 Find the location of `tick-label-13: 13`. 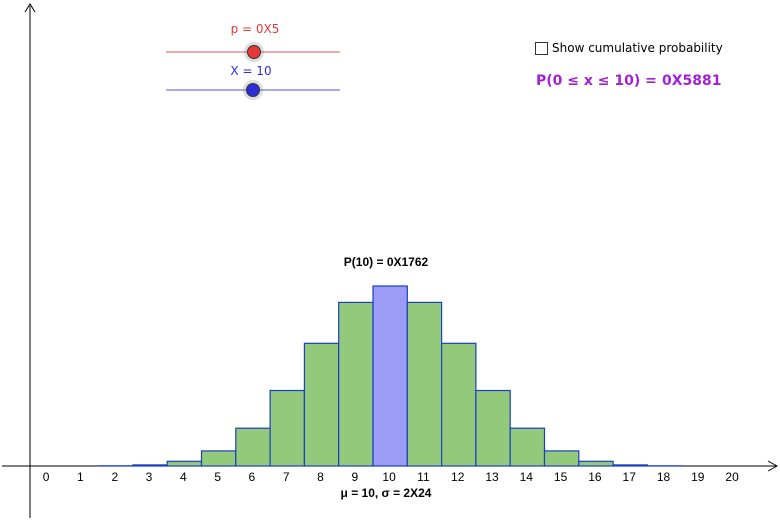

tick-label-13: 13 is located at coordinates (492, 477).